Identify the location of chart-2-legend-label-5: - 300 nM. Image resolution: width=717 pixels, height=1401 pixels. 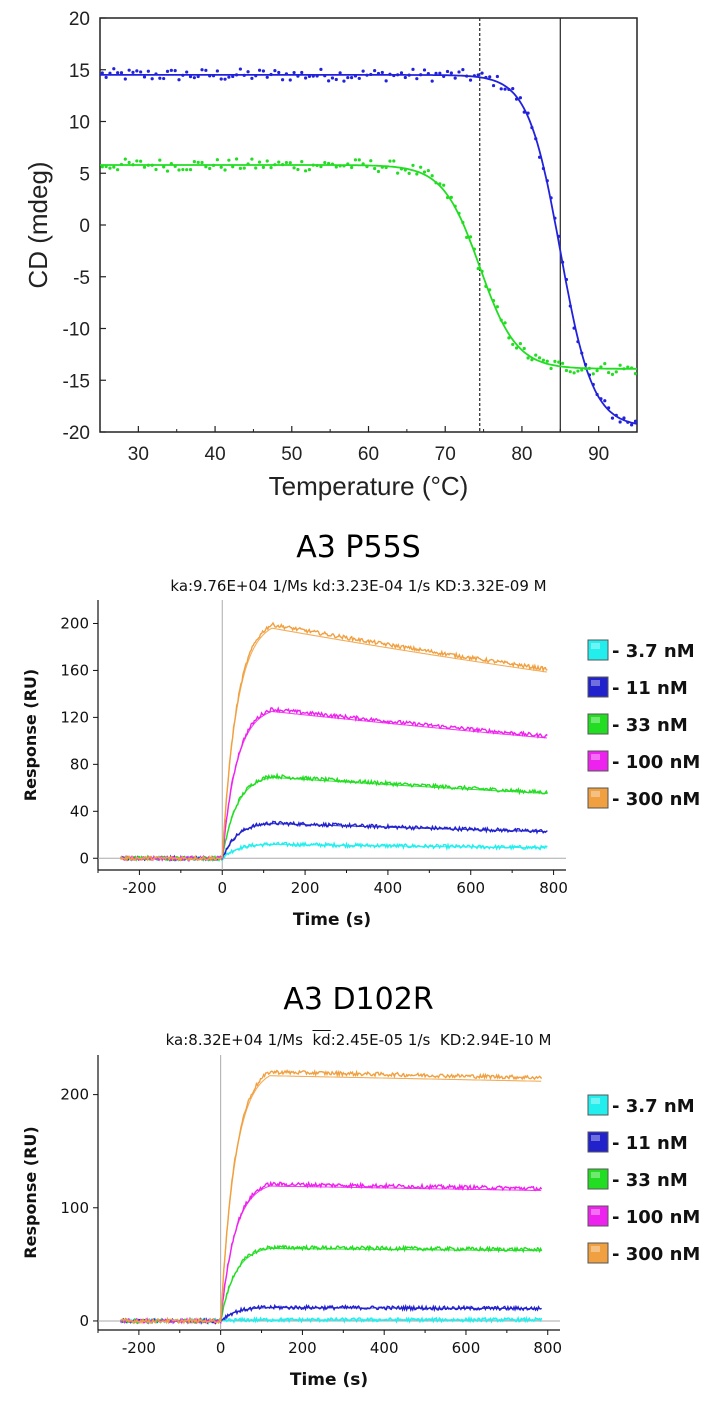
(656, 799).